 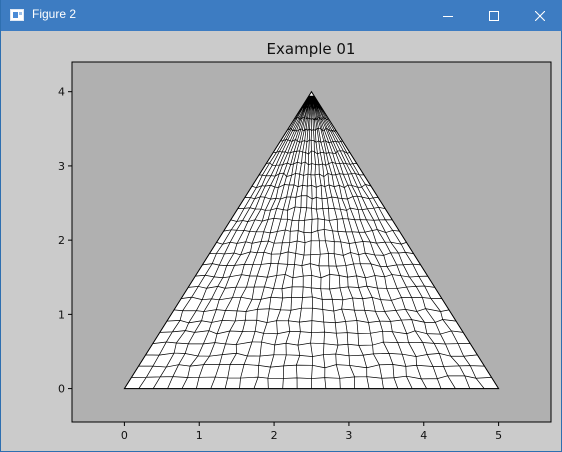 What do you see at coordinates (61, 166) in the screenshot?
I see `y-tick-label-3: 3` at bounding box center [61, 166].